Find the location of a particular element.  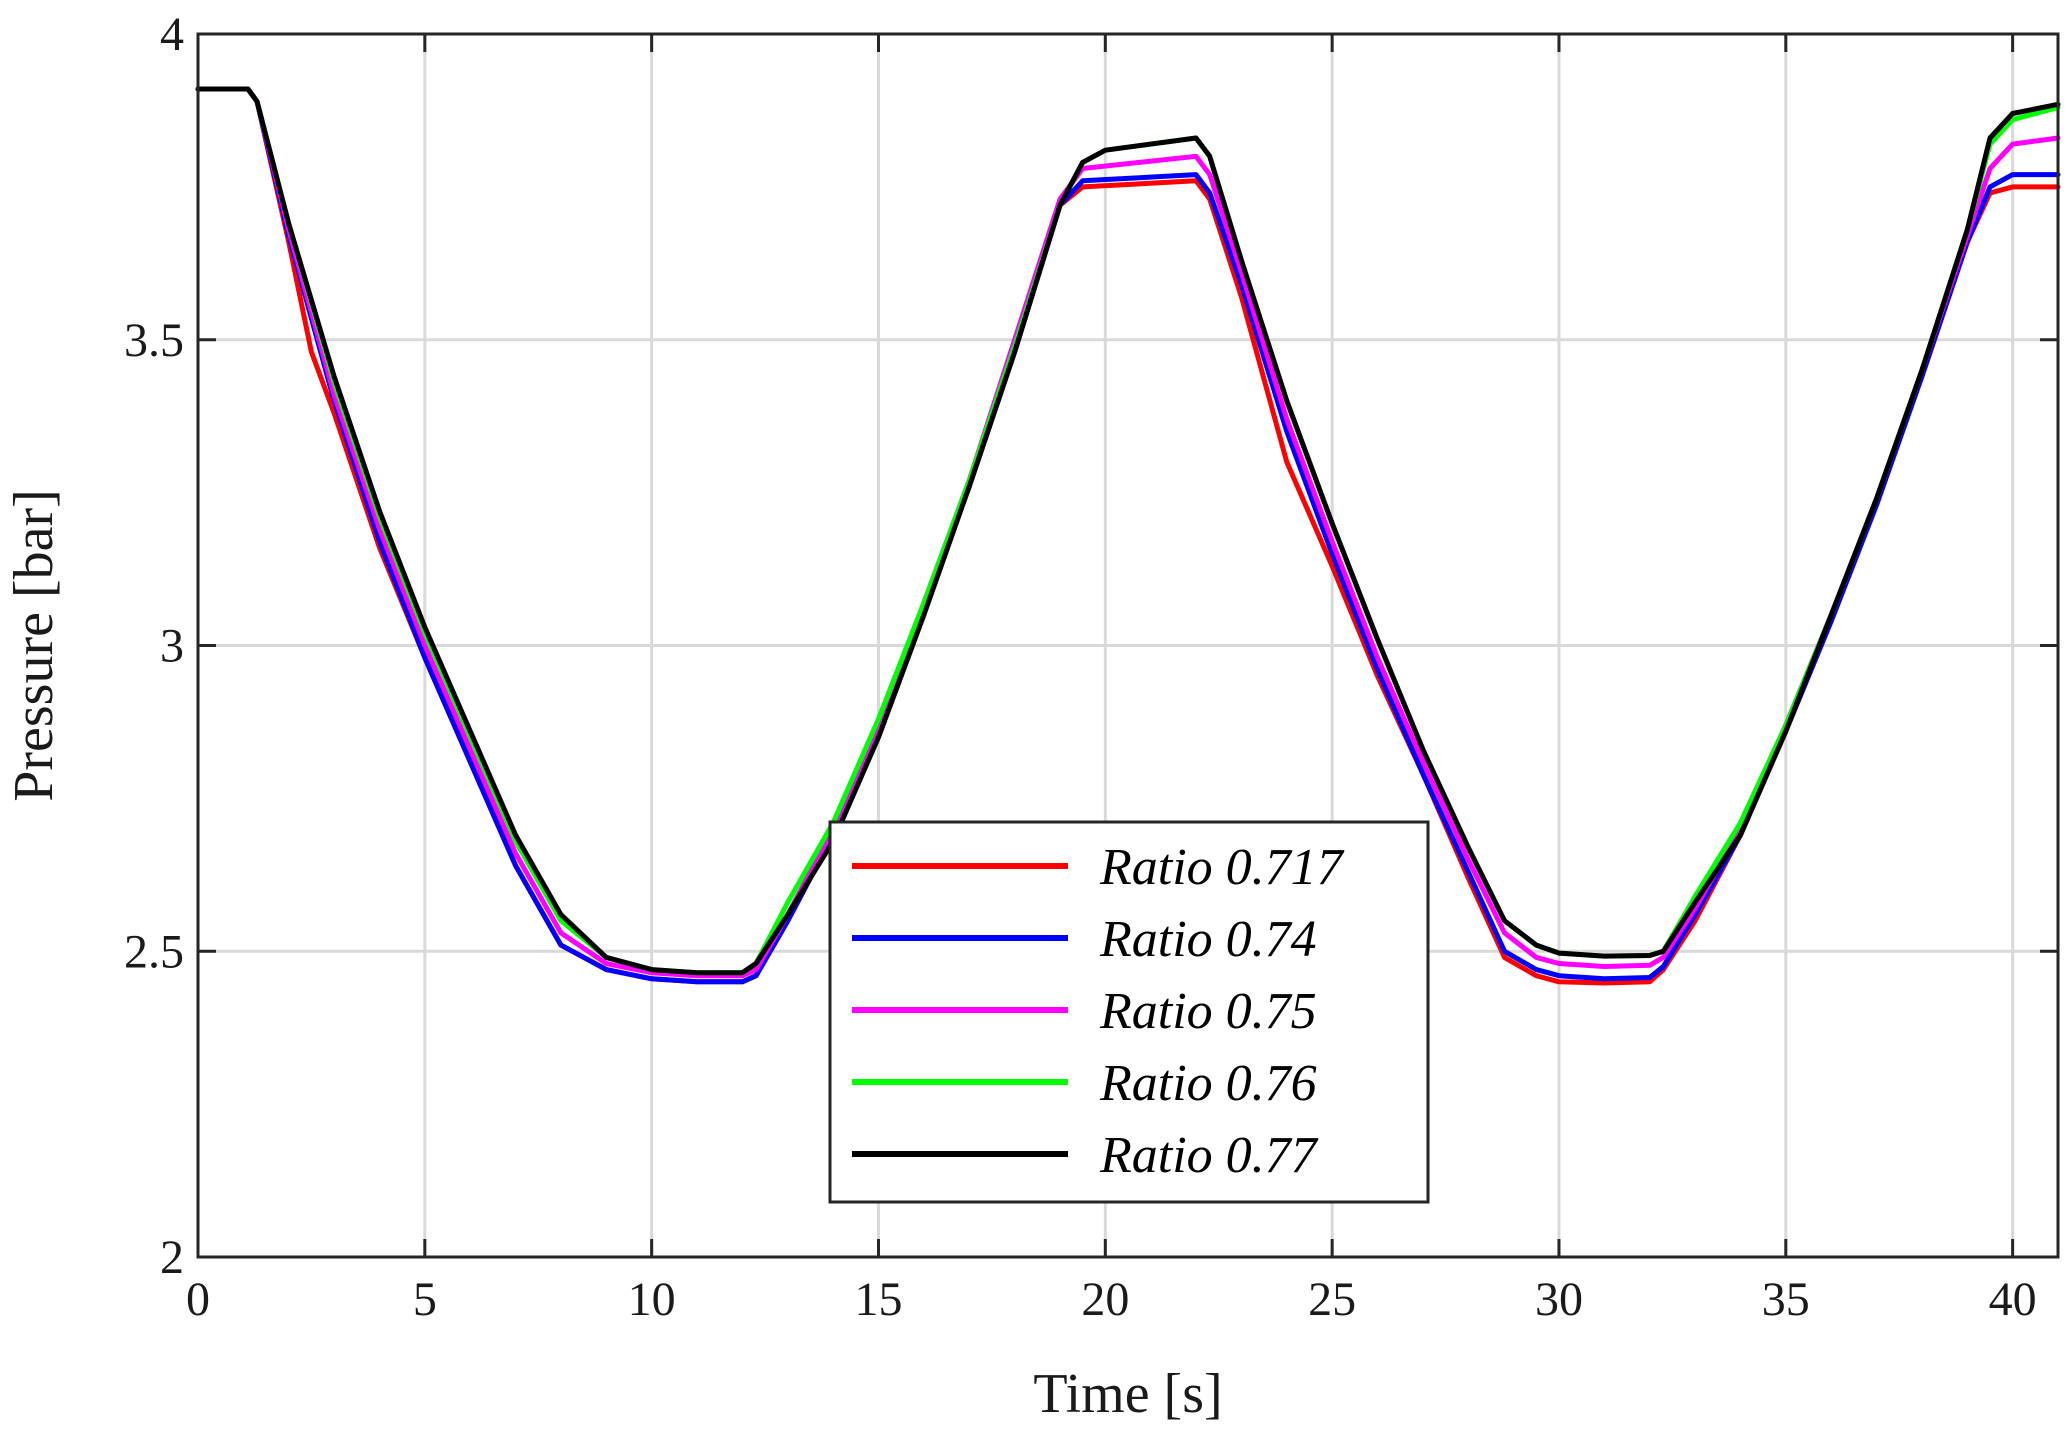

x-tick-label: 15 is located at coordinates (878, 1299).